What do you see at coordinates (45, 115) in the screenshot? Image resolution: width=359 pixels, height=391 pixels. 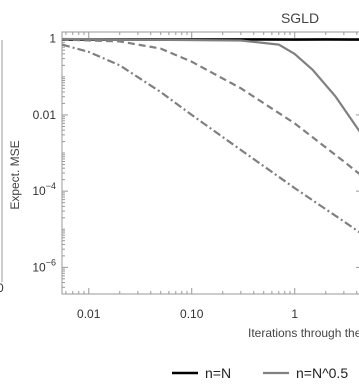 I see `y-tick-label: 0.01` at bounding box center [45, 115].